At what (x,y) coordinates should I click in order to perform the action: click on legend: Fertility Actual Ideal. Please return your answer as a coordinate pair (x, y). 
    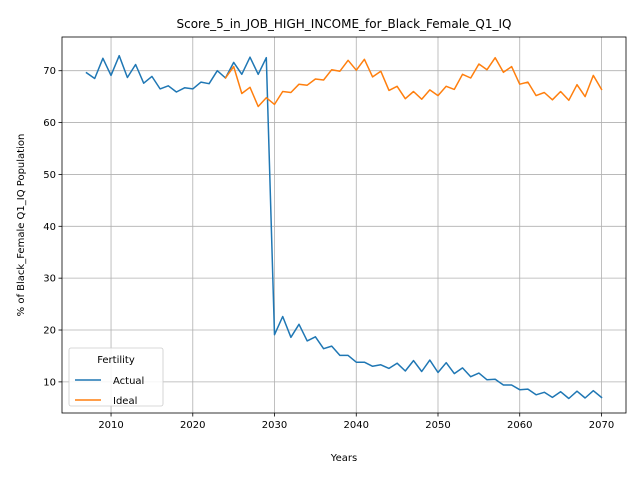
    Looking at the image, I should click on (116, 377).